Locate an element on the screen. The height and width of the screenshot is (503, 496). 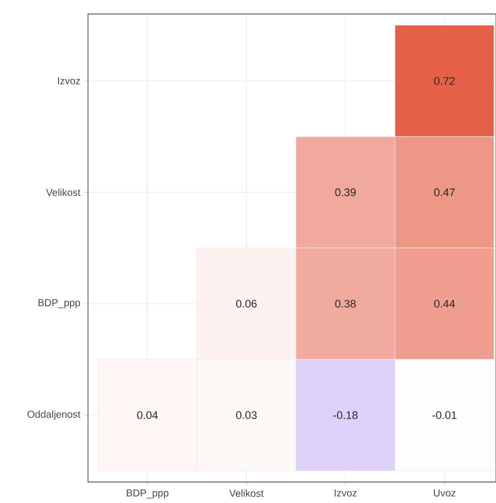
data-label: 0.38 is located at coordinates (345, 304).